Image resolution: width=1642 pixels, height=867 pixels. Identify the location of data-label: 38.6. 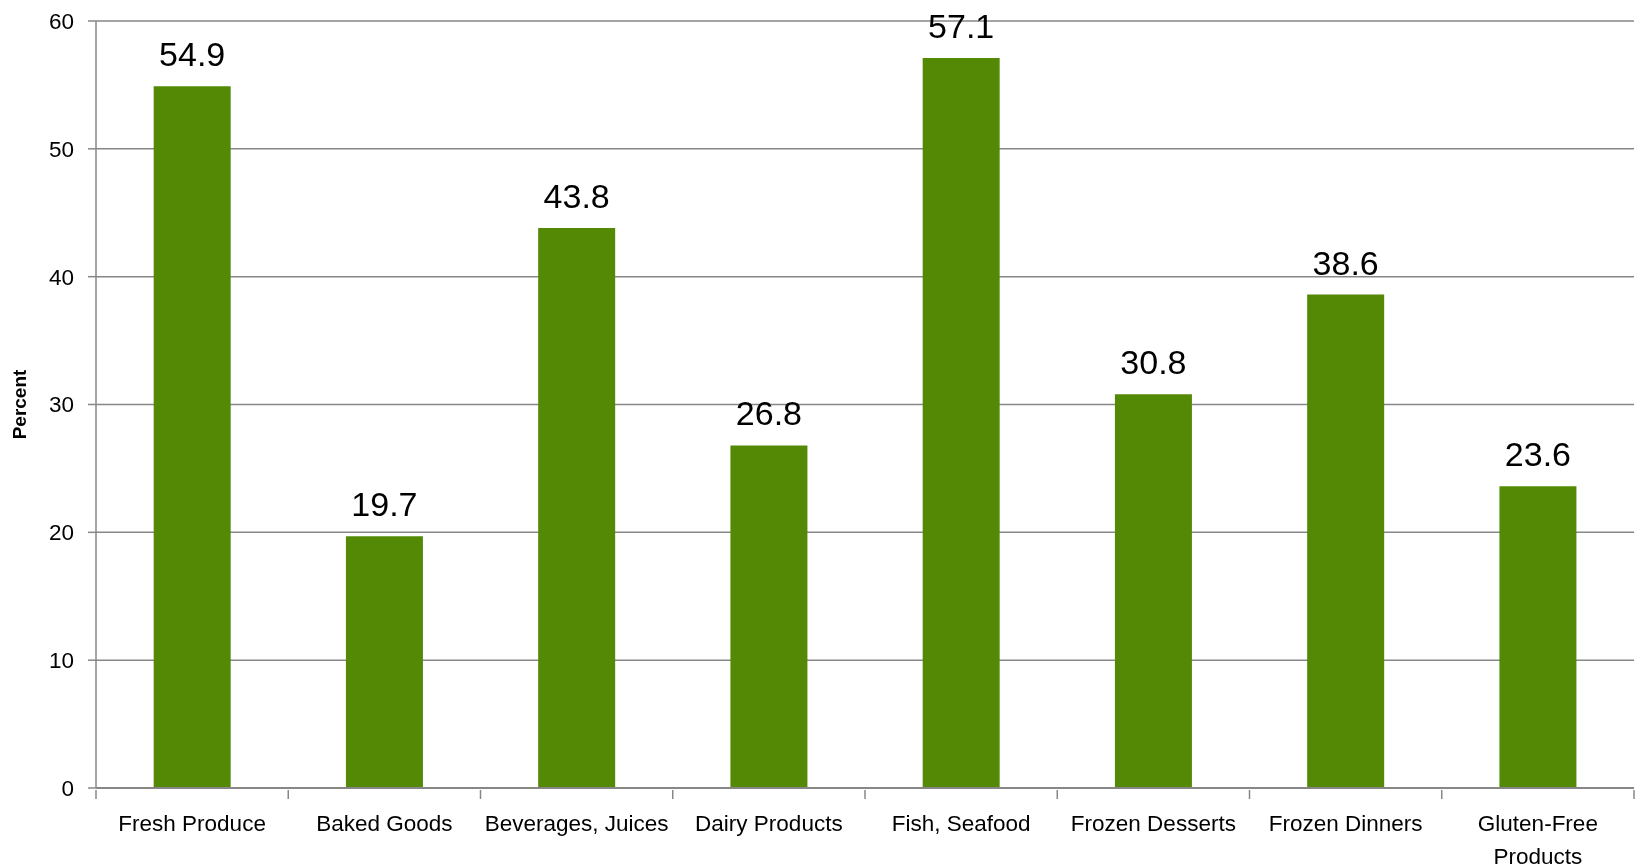
(1345, 262).